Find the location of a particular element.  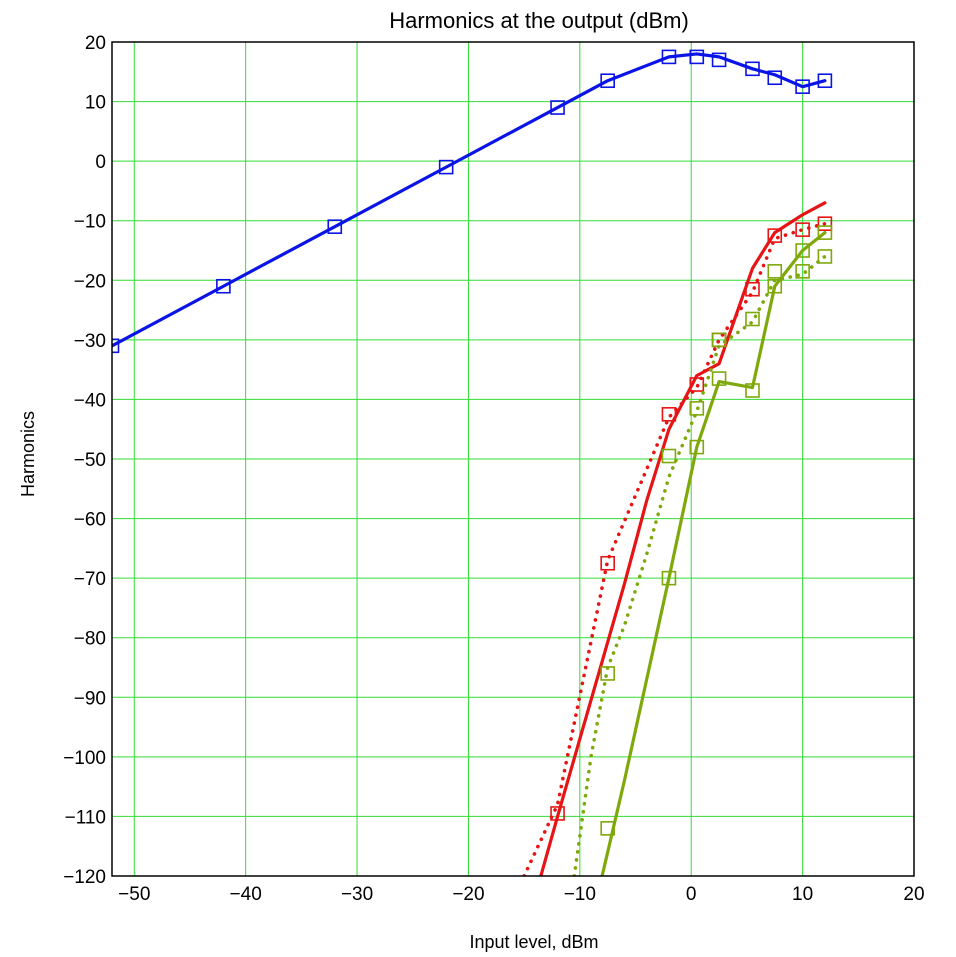

x-axis-ticks: −50 −40 −30 −20 −10 0 10 20 is located at coordinates (521, 894).